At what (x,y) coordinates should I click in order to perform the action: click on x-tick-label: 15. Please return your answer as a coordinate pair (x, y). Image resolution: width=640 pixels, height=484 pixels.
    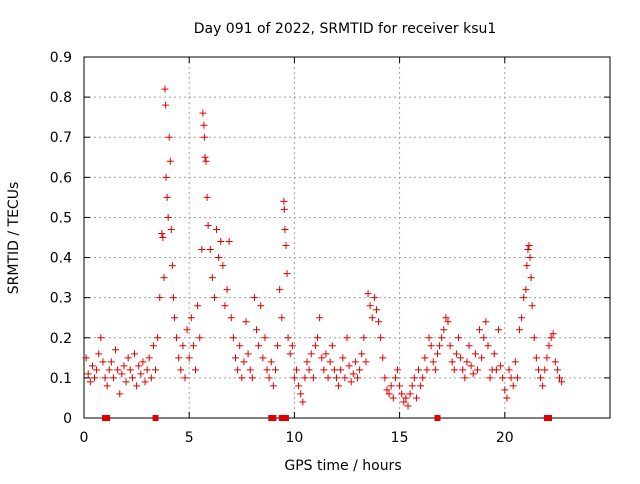
    Looking at the image, I should click on (400, 438).